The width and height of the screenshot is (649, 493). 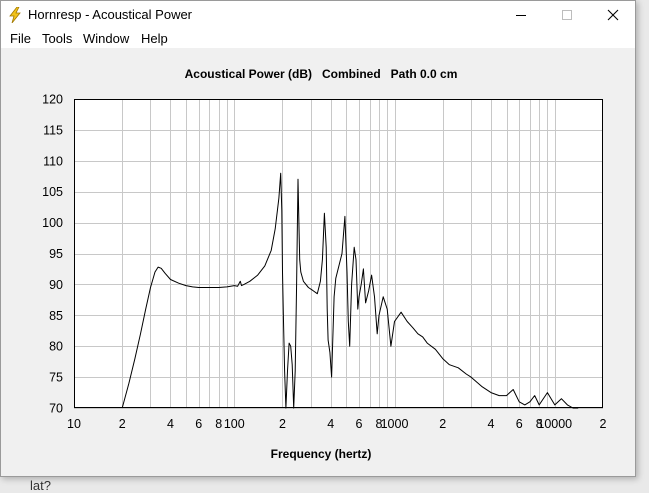 What do you see at coordinates (52, 223) in the screenshot?
I see `y-tick-label: 100` at bounding box center [52, 223].